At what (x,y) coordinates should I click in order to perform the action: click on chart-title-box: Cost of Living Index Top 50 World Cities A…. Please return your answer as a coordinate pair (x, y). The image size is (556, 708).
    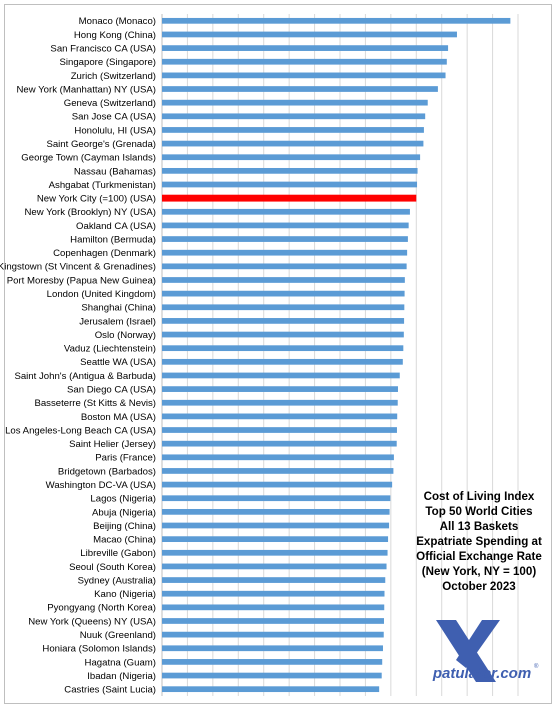
    Looking at the image, I should click on (479, 541).